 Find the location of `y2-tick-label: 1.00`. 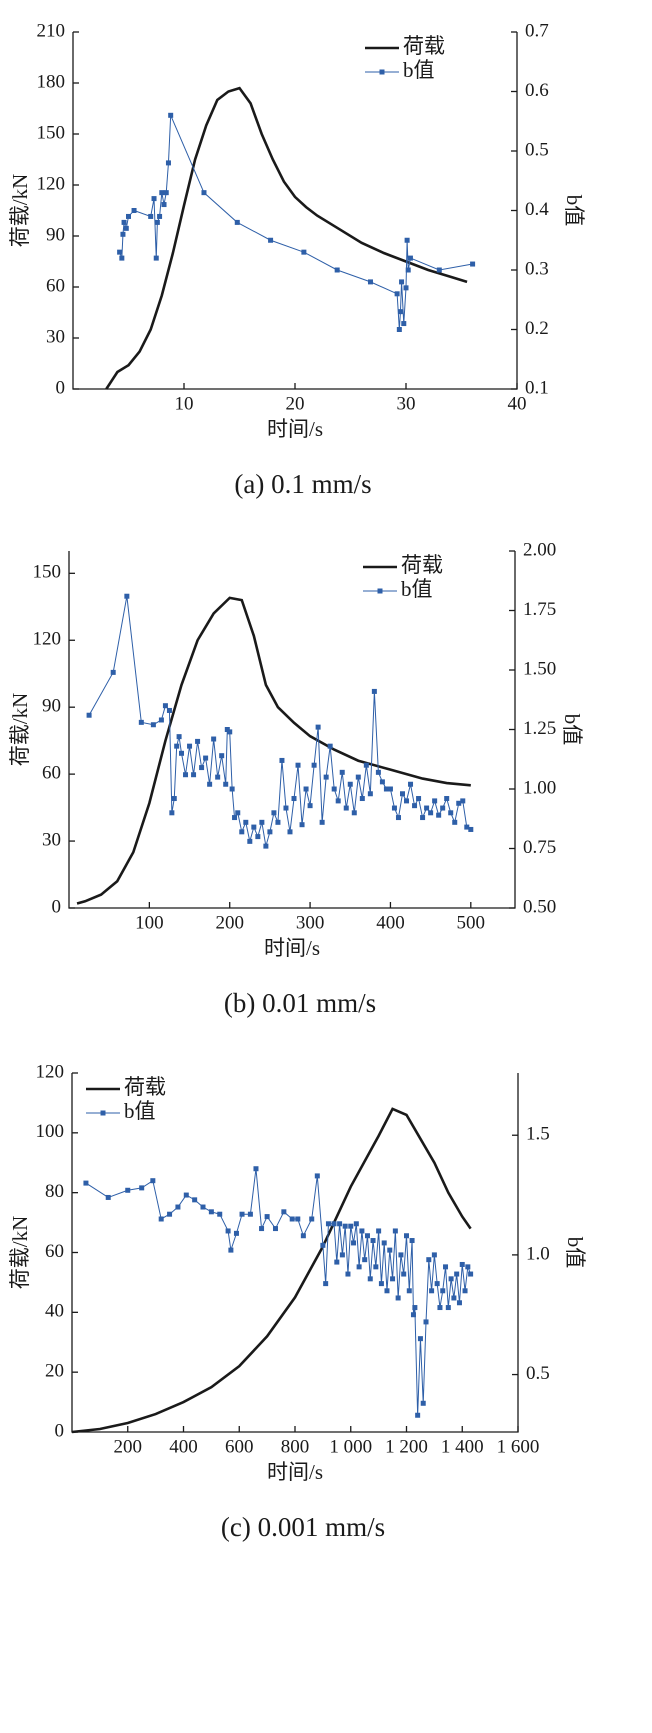

y2-tick-label: 1.00 is located at coordinates (539, 787).